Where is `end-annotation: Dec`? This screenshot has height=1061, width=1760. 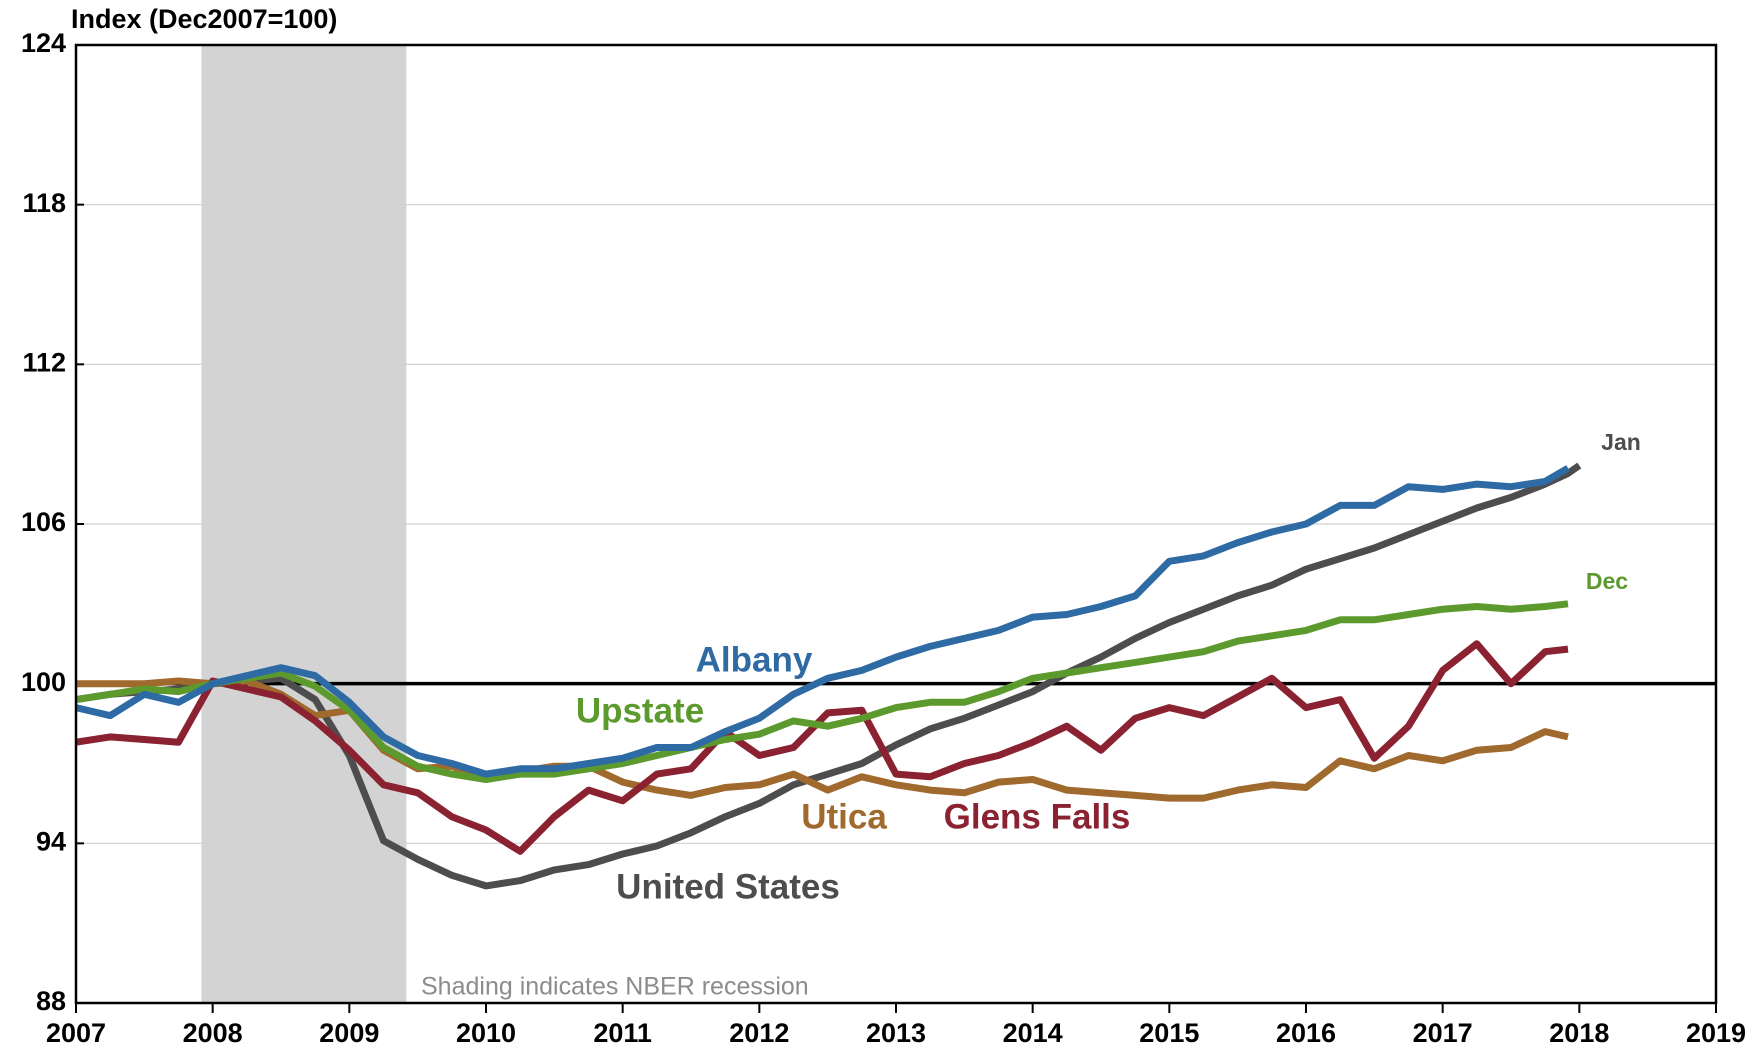
end-annotation: Dec is located at coordinates (1607, 581).